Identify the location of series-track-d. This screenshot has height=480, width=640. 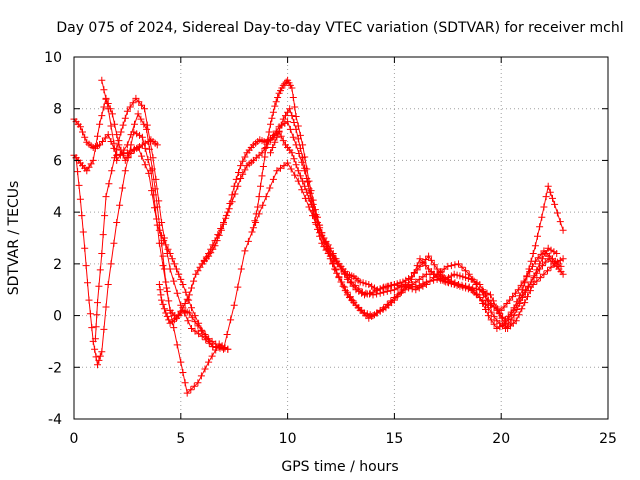
(154, 222).